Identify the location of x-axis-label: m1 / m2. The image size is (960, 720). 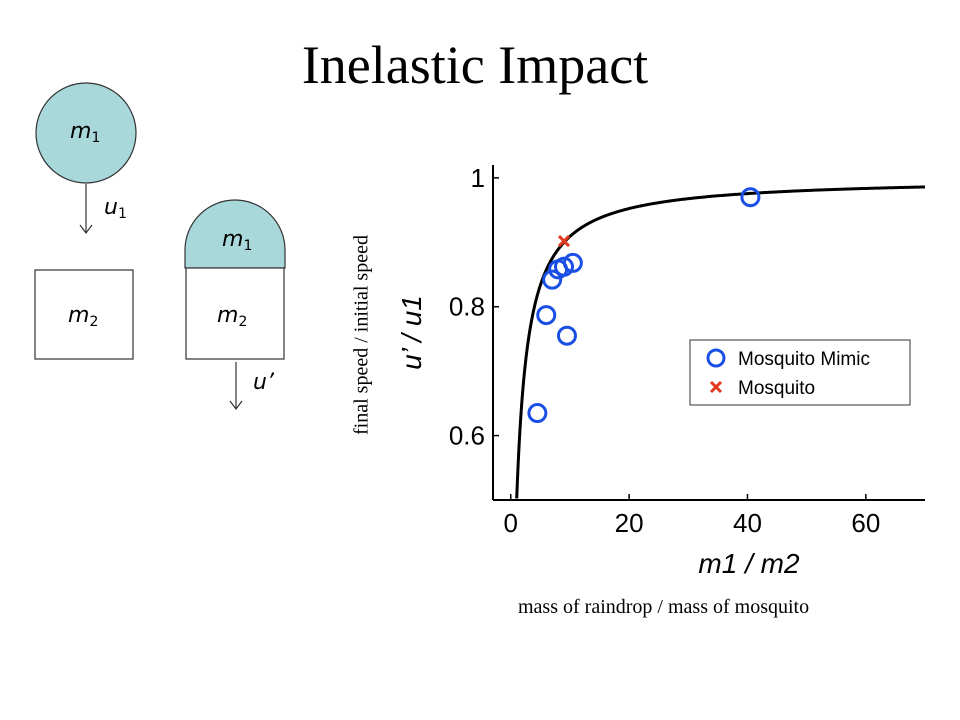
(749, 563).